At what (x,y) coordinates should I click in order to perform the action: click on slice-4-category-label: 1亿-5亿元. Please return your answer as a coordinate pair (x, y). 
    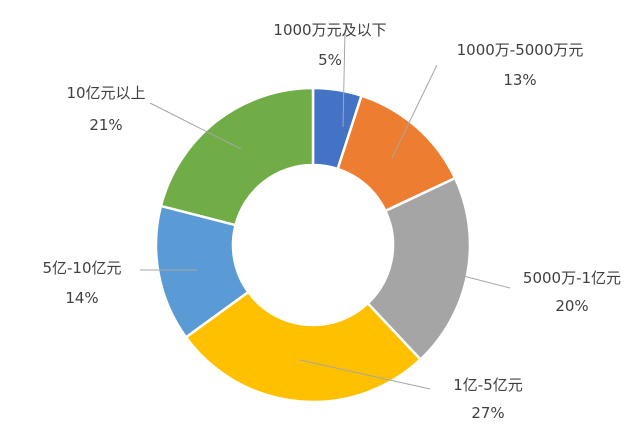
    Looking at the image, I should click on (488, 385).